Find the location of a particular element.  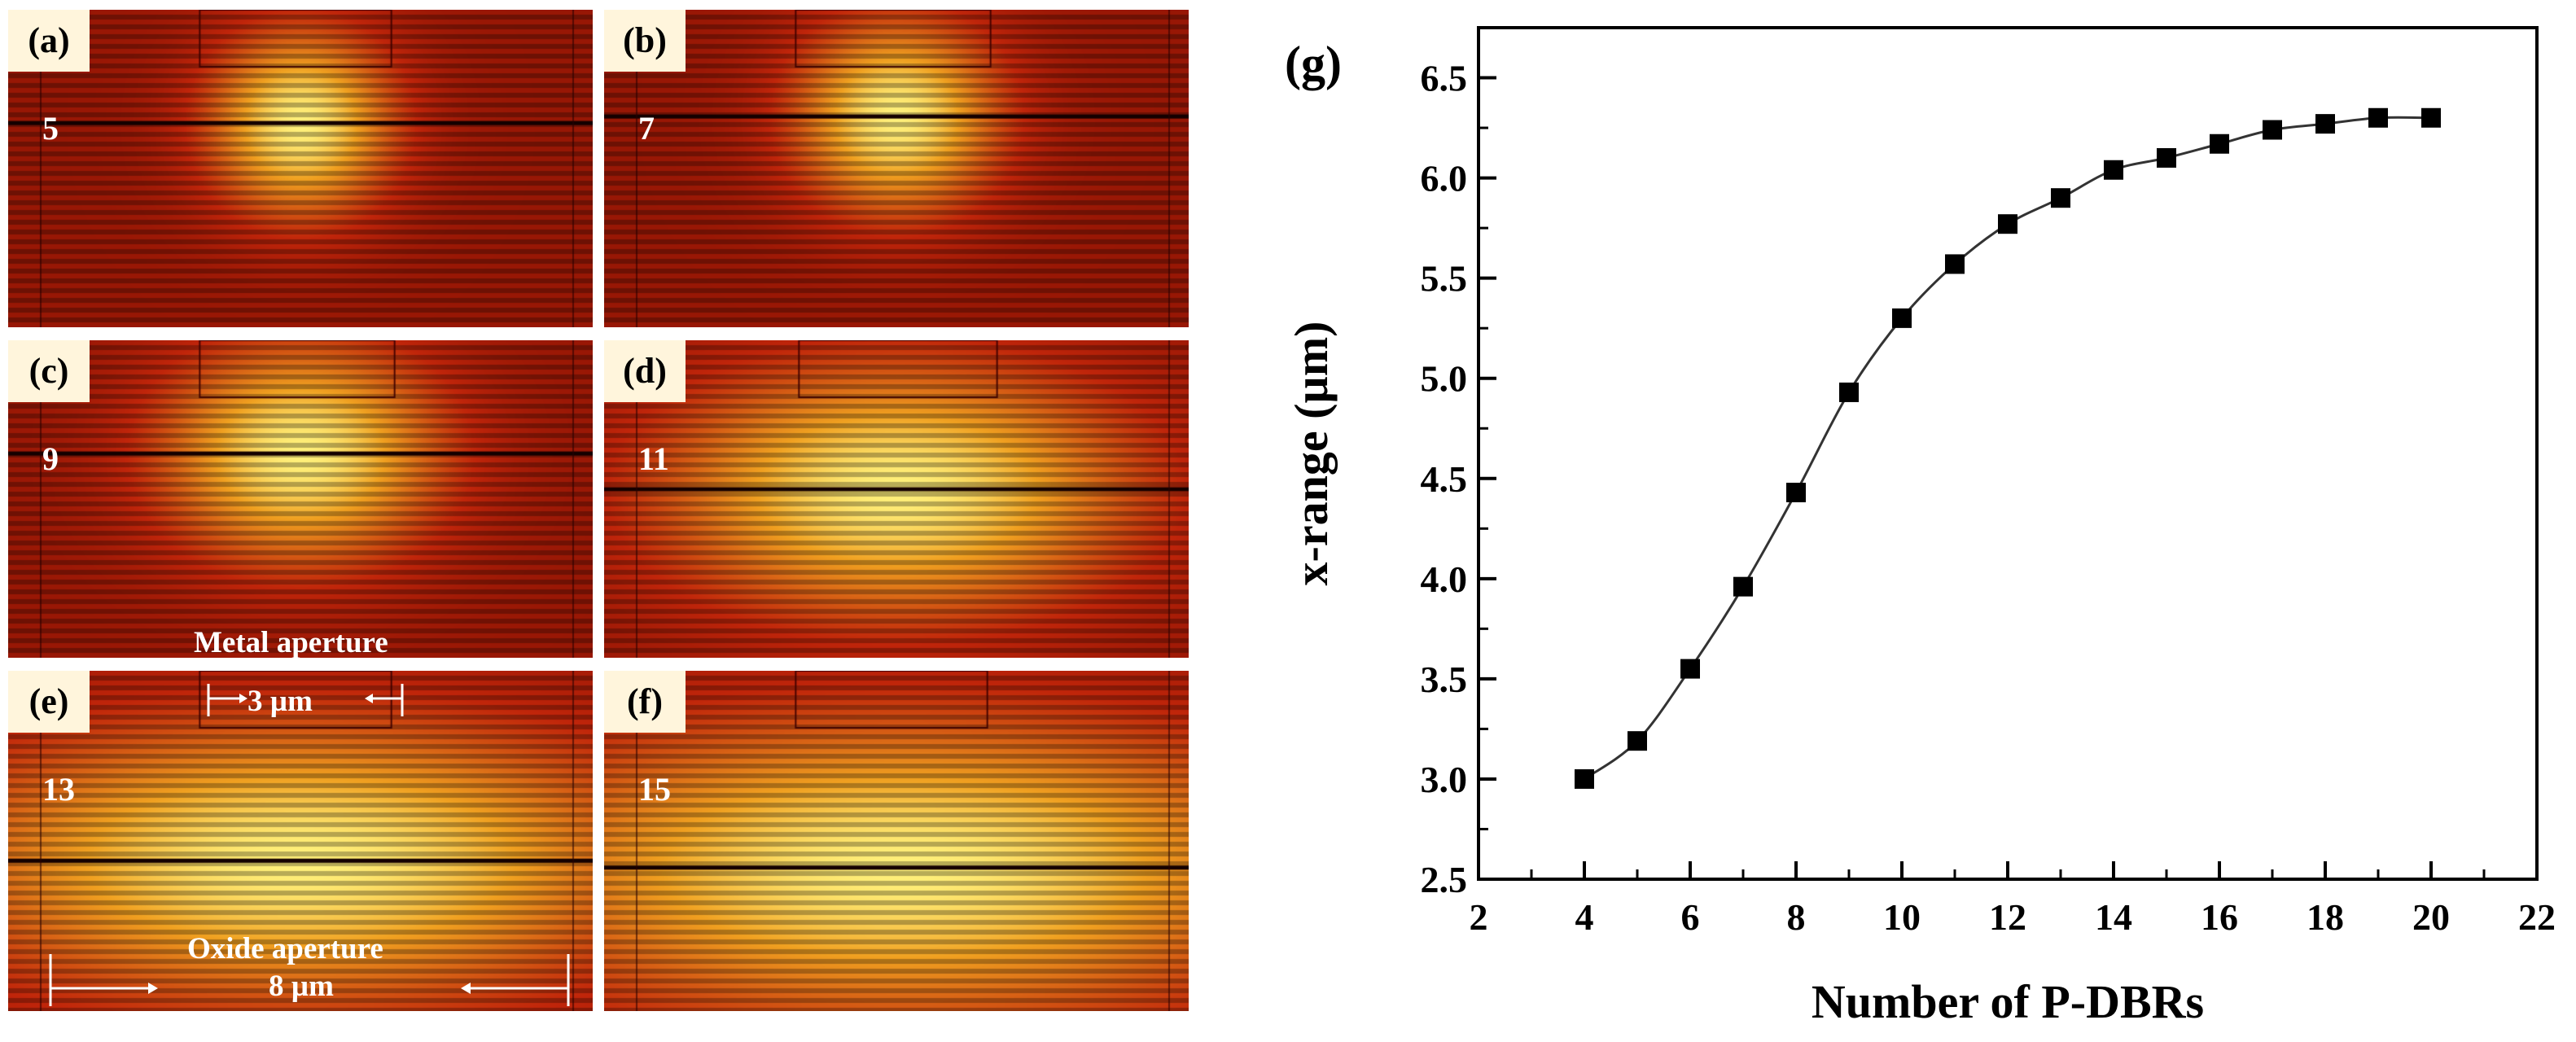

panel-letter-a: (a) is located at coordinates (49, 41).